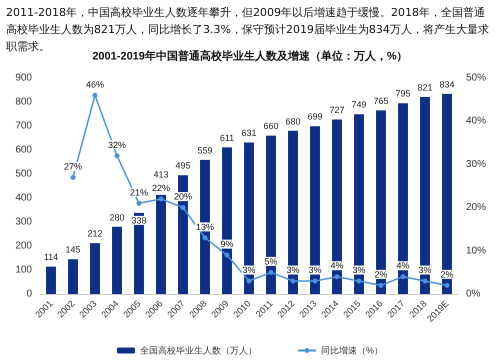  I want to click on y2-tick-label: 10%, so click(476, 250).